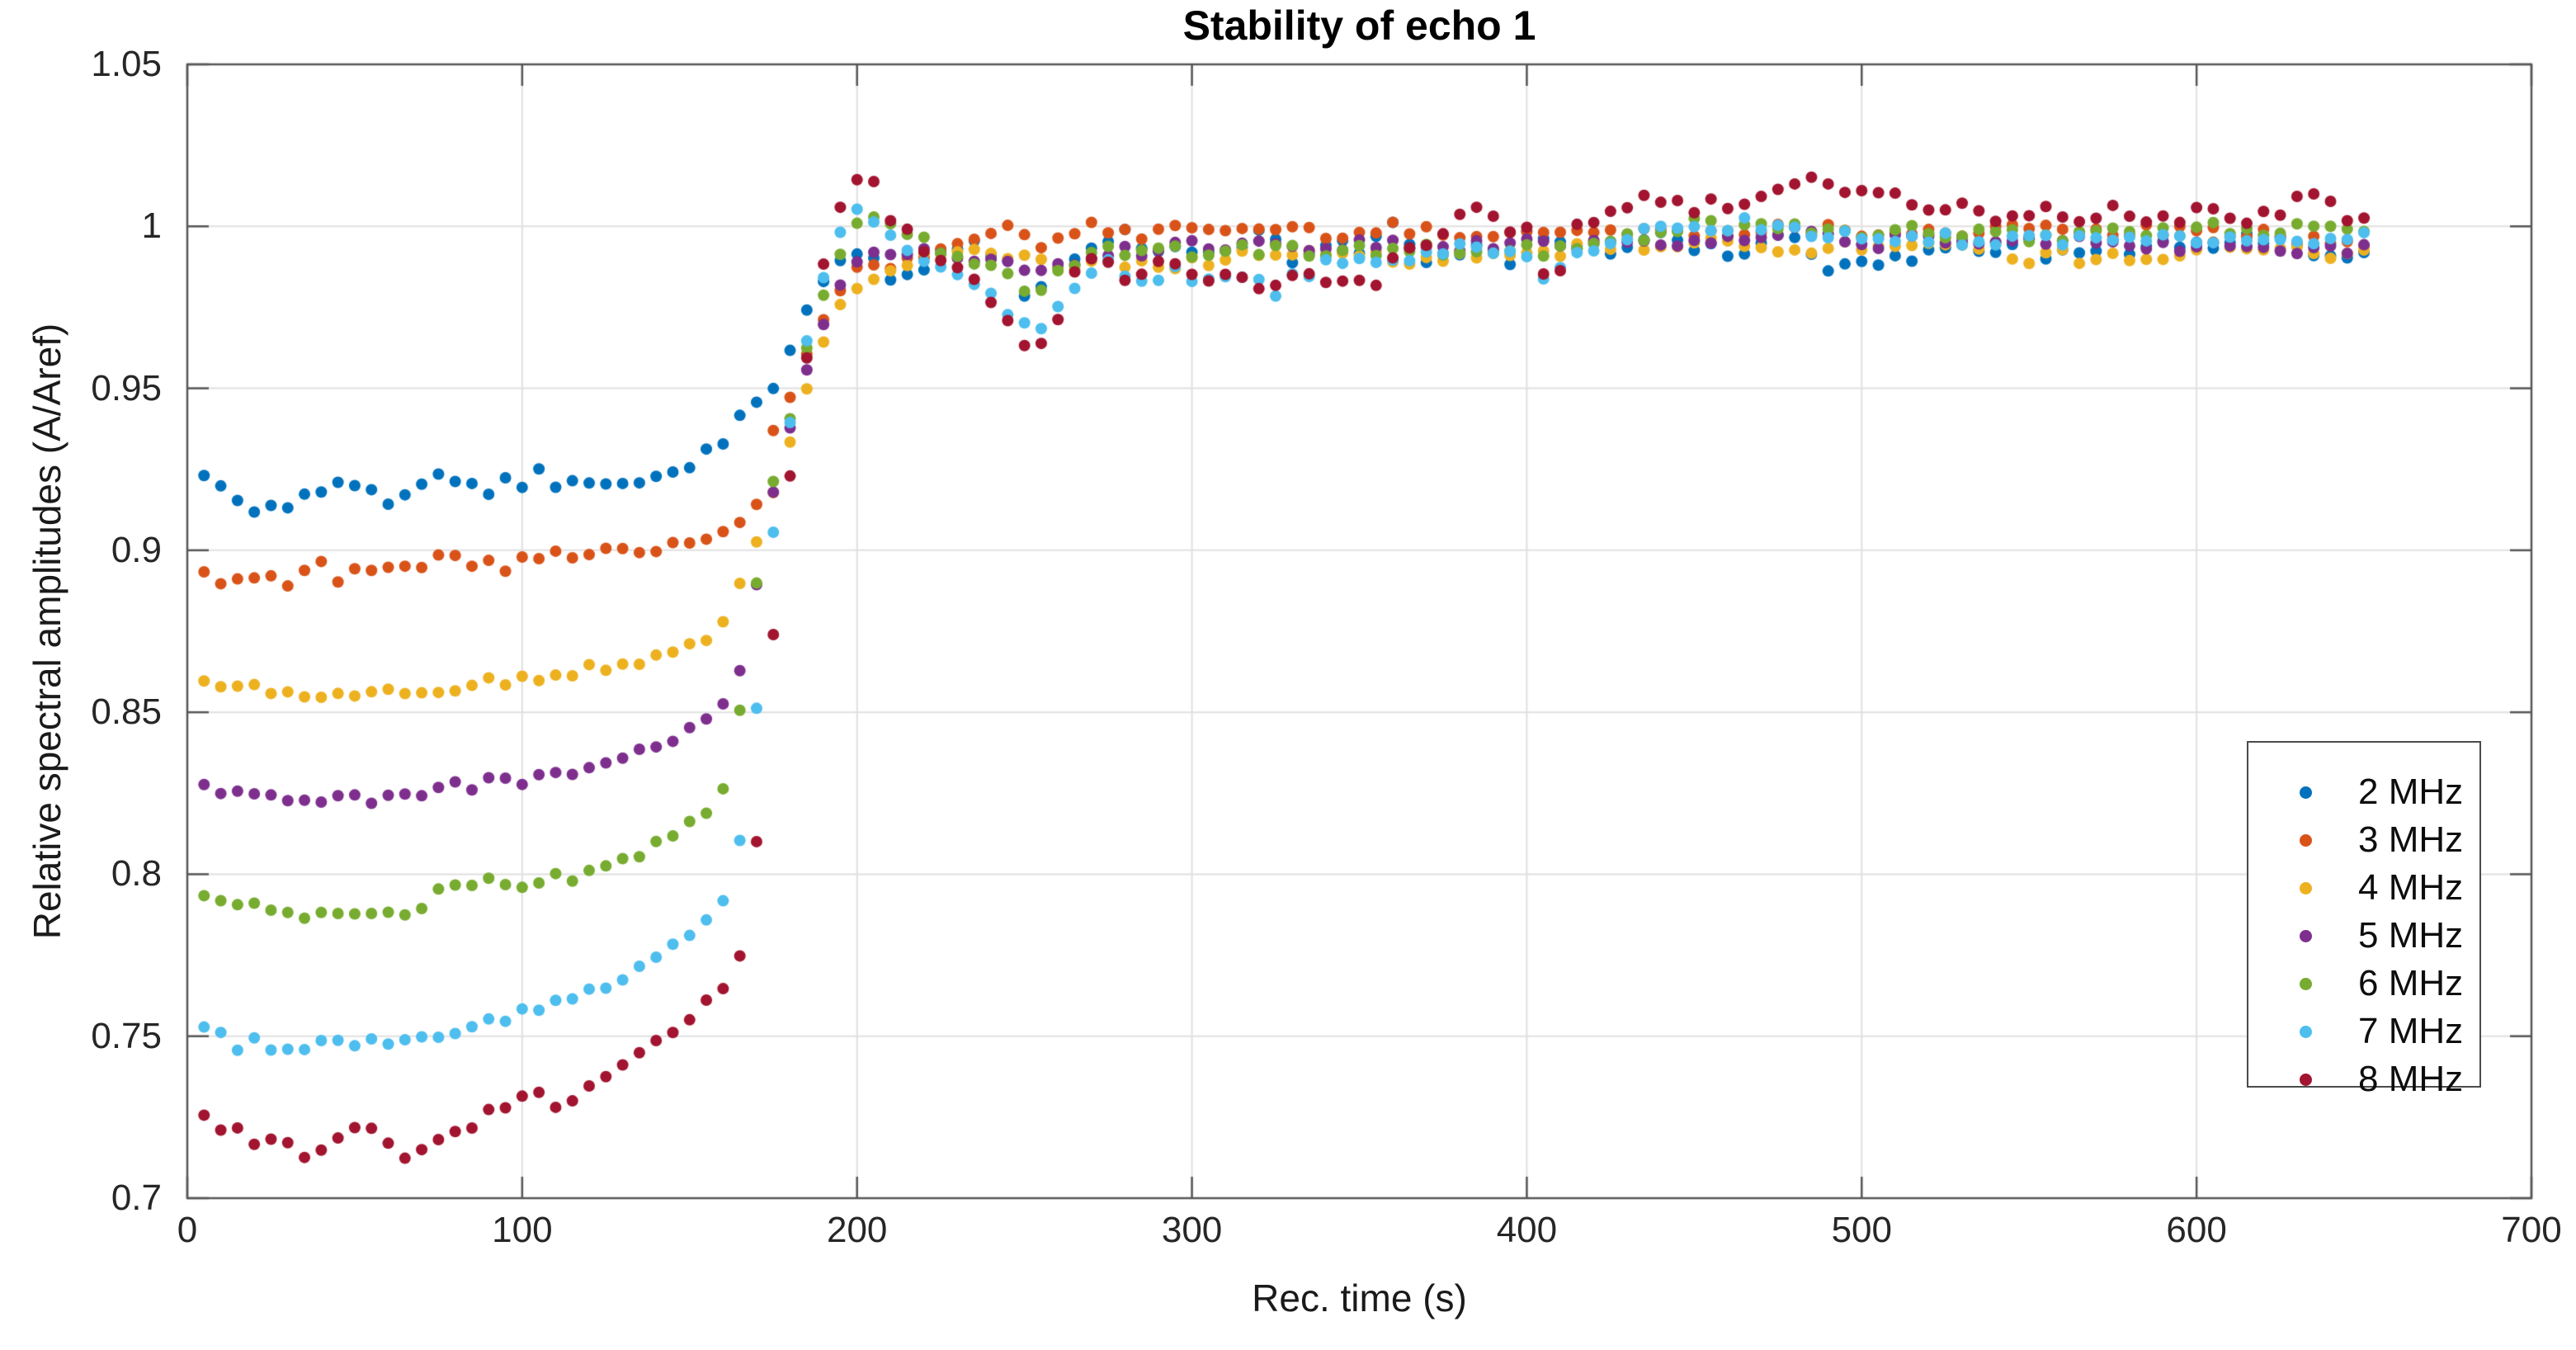  I want to click on x-axis-label: Rec. time (s), so click(1359, 1298).